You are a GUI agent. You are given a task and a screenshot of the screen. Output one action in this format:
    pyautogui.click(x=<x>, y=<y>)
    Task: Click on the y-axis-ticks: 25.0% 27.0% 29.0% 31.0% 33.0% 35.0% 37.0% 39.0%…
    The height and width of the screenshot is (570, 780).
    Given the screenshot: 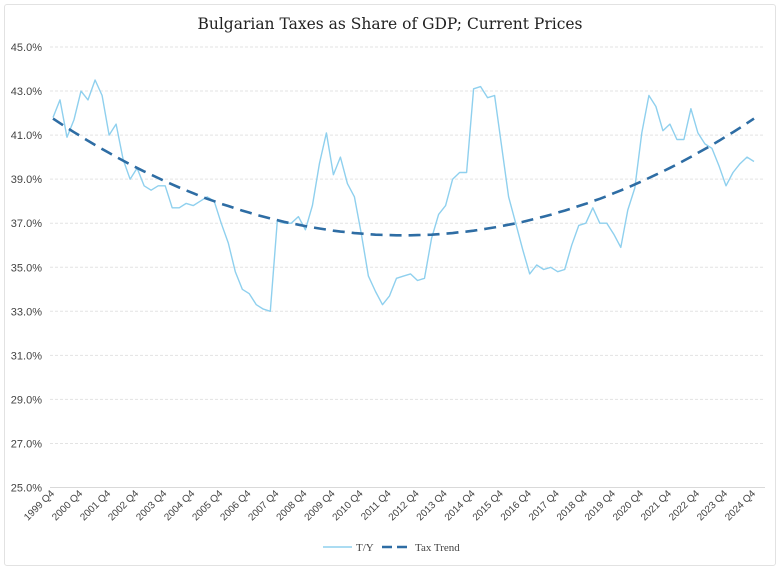 What is the action you would take?
    pyautogui.click(x=26, y=268)
    